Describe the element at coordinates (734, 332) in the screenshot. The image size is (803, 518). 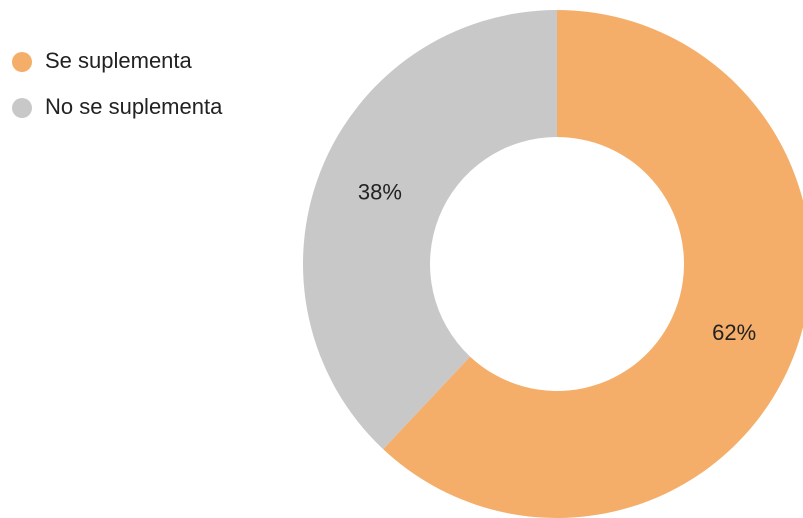
I see `slice-label: 62%` at that location.